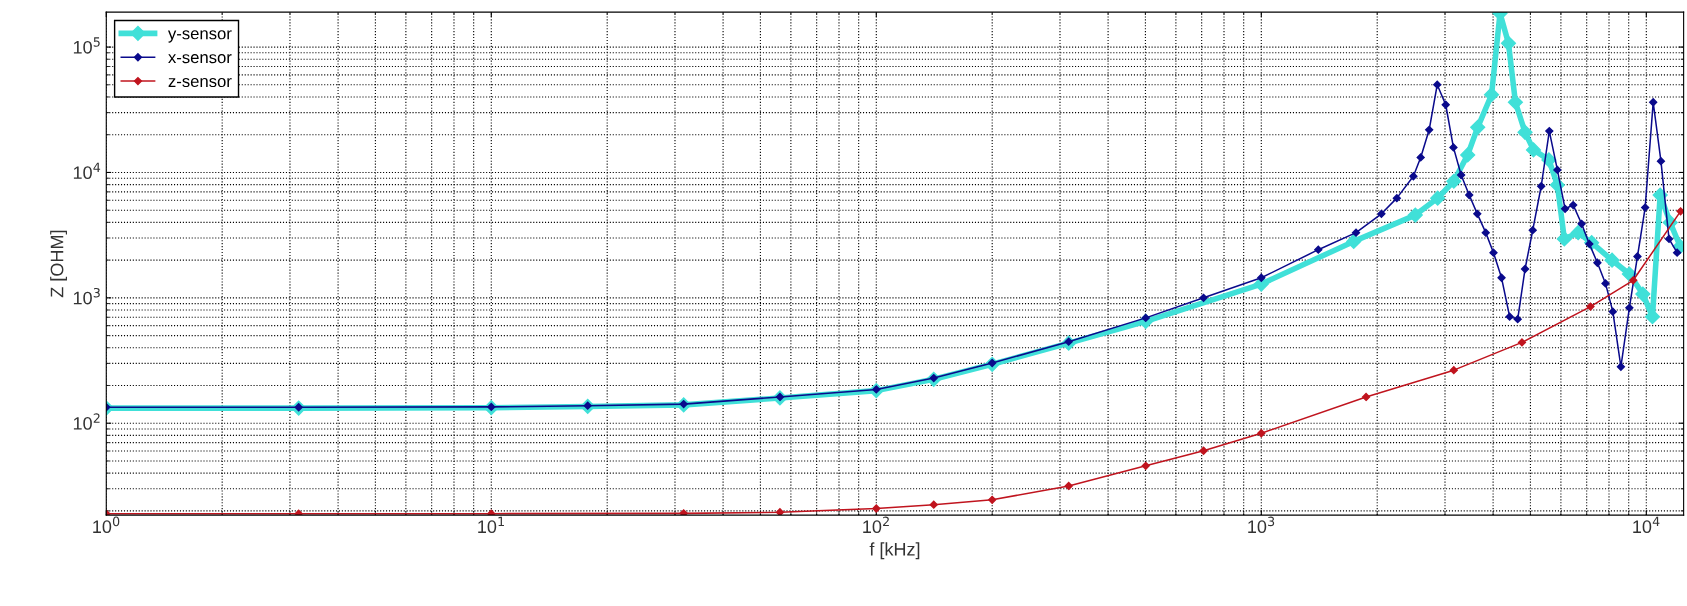  Describe the element at coordinates (199, 36) in the screenshot. I see `legend-label: y-sensor` at that location.